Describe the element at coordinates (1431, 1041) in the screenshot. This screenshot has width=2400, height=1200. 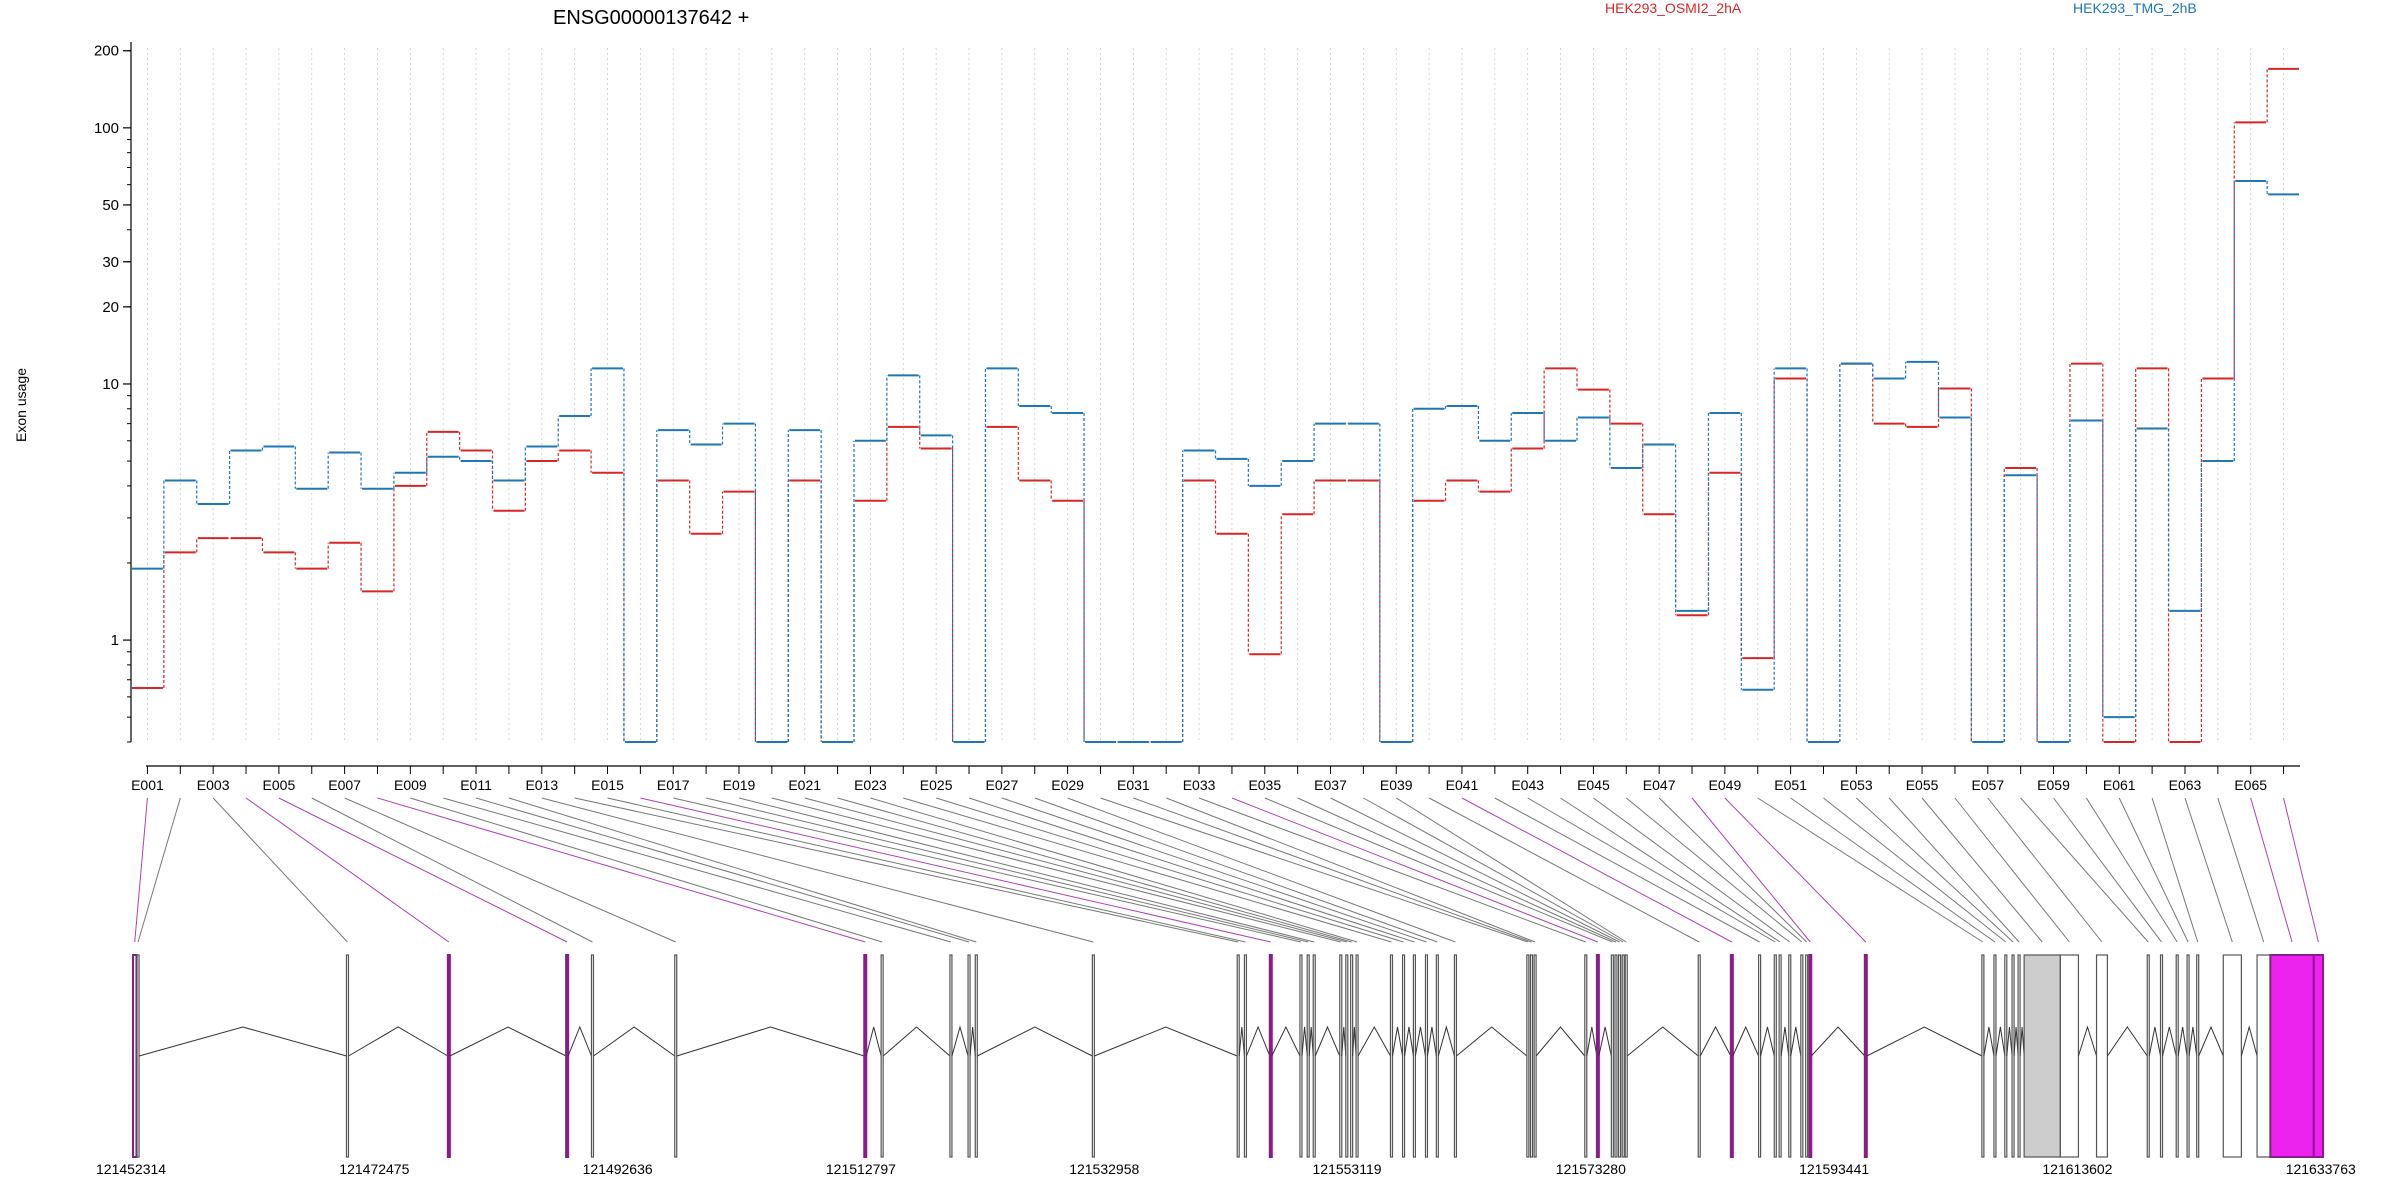
I see `intron-E027` at that location.